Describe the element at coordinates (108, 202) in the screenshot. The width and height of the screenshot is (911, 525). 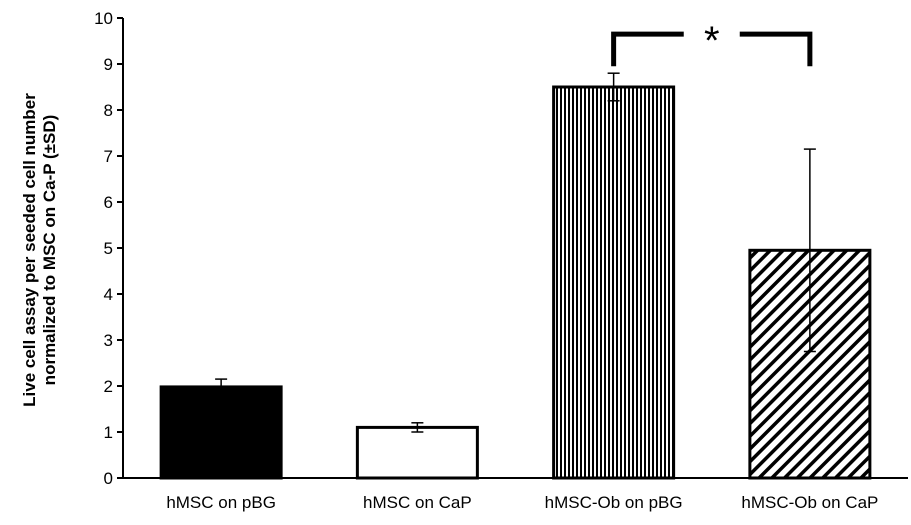
I see `y-tick-label: 6` at that location.